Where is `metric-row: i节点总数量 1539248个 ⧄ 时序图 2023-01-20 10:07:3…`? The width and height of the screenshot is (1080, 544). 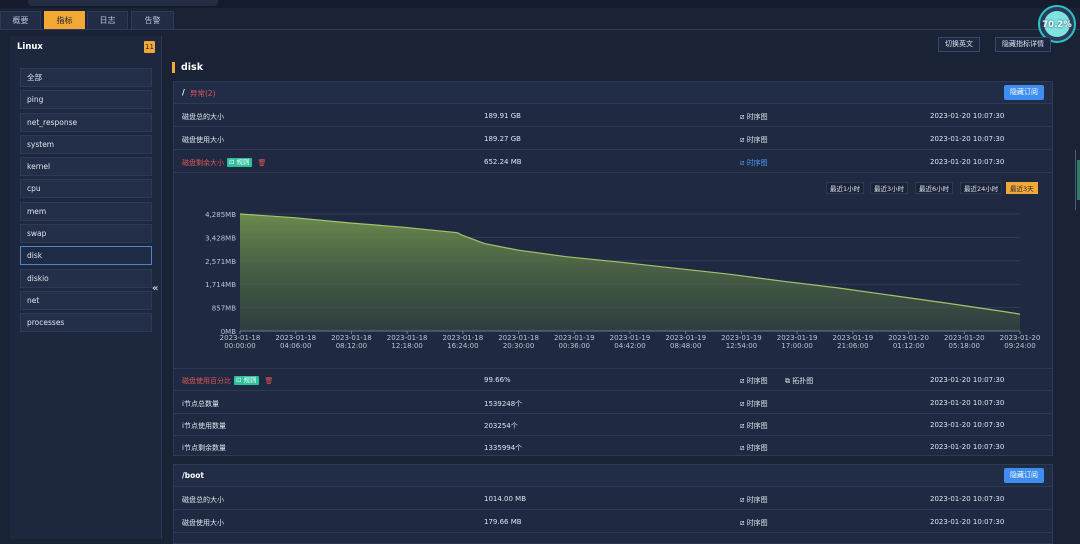
metric-row: i节点总数量 1539248个 ⧄ 时序图 2023-01-20 10:07:3… is located at coordinates (613, 403).